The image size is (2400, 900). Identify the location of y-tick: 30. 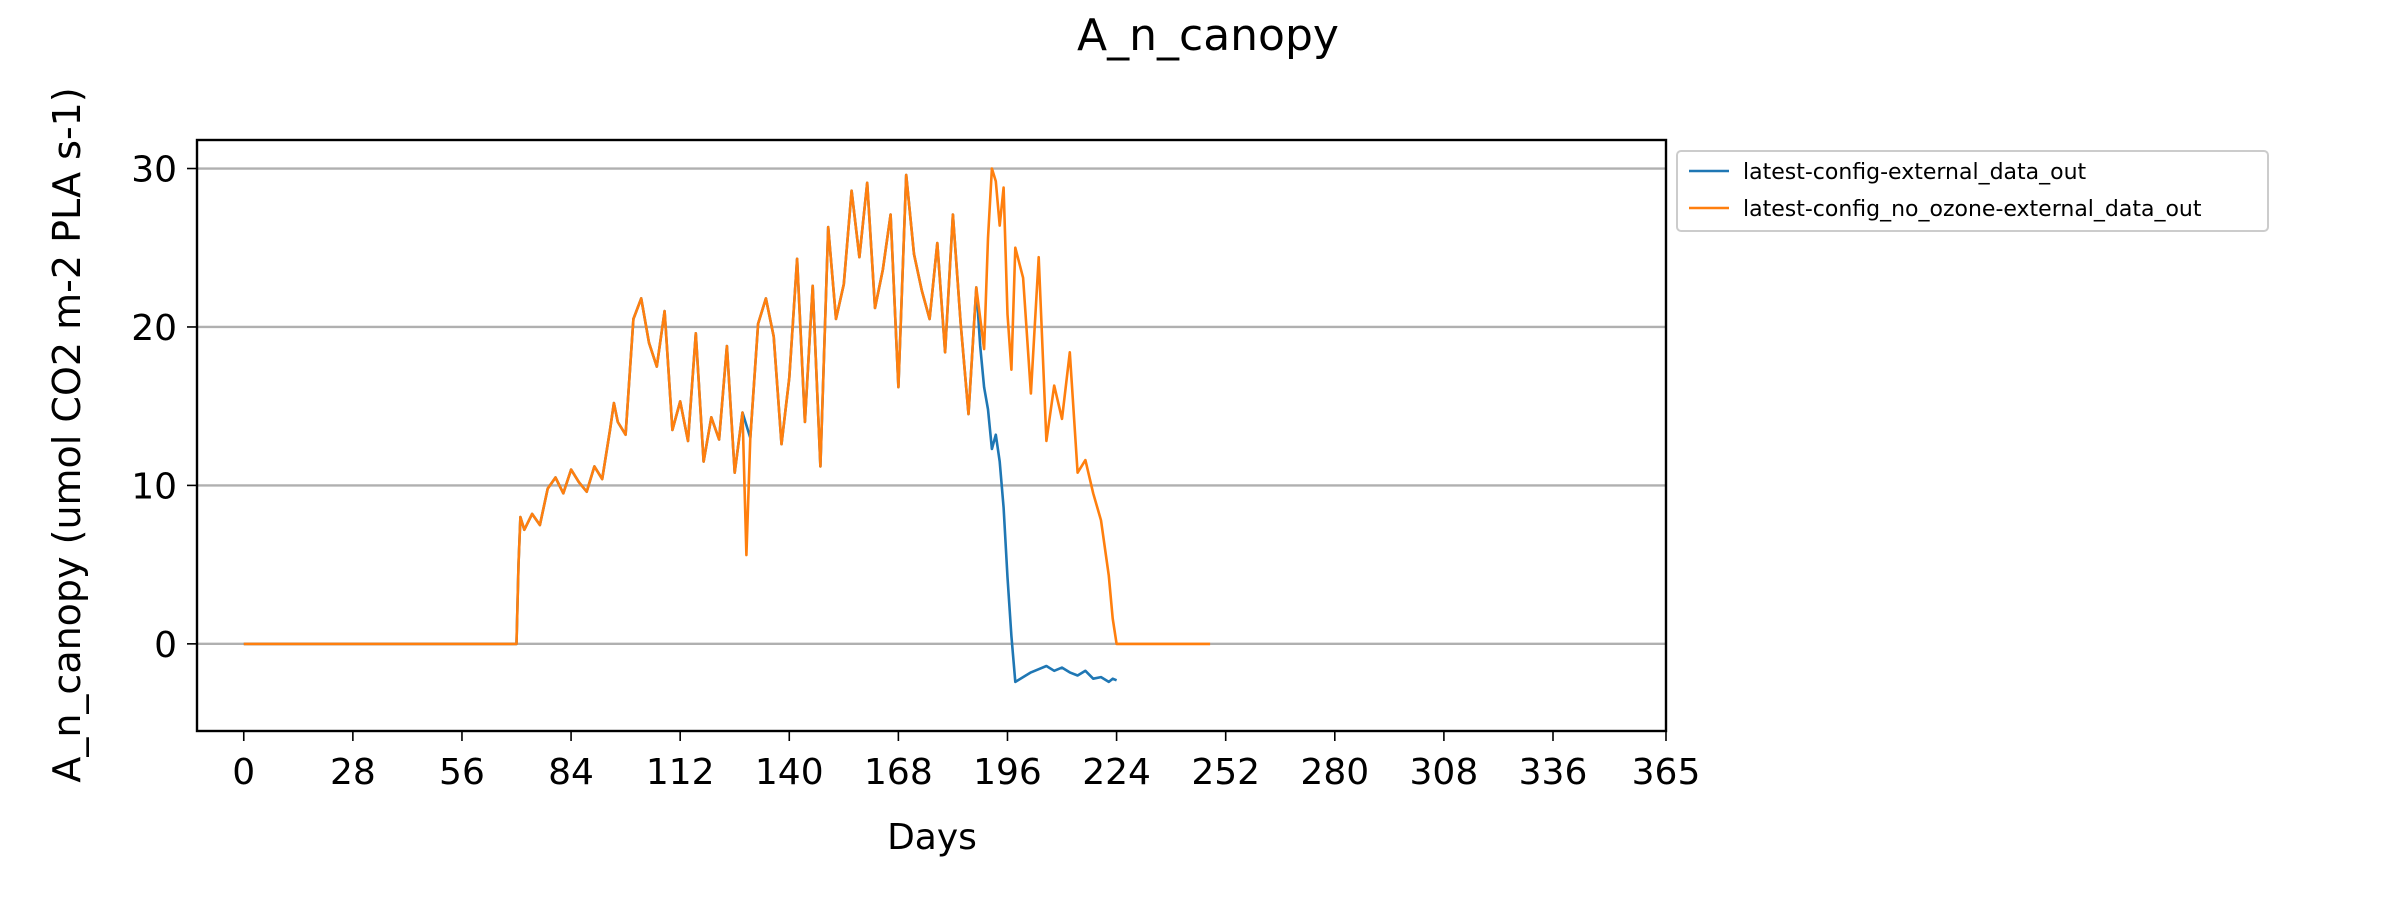
(164, 170).